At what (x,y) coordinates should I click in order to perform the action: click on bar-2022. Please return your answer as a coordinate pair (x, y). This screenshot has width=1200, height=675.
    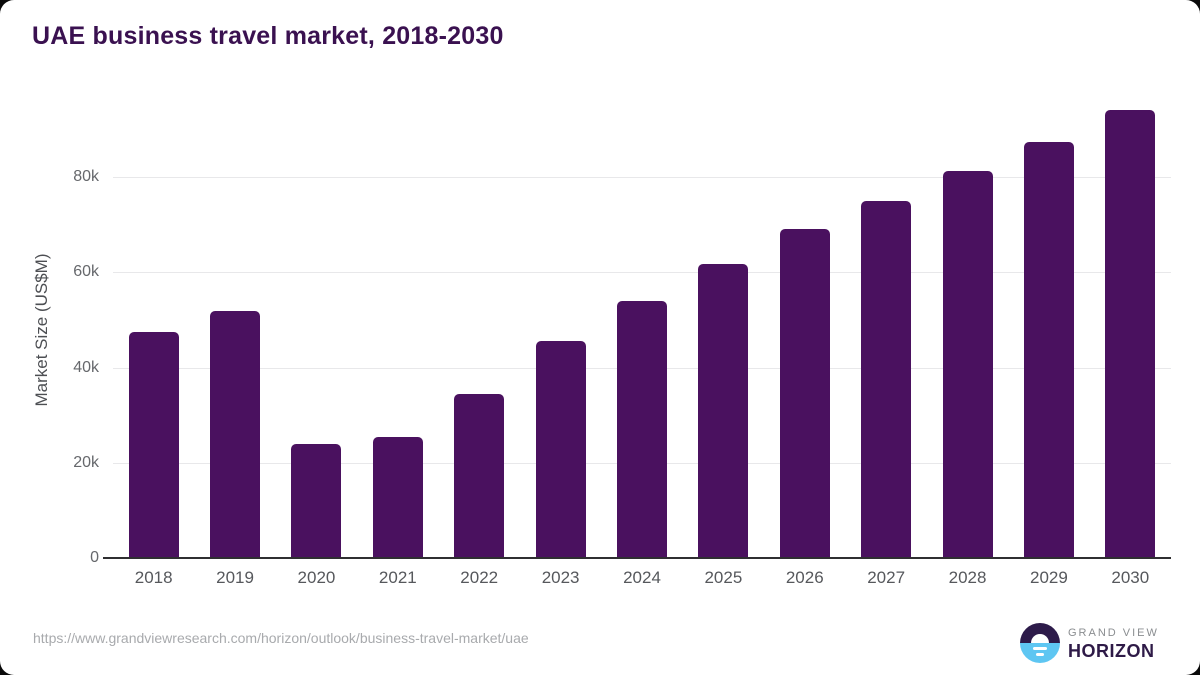
    Looking at the image, I should click on (479, 476).